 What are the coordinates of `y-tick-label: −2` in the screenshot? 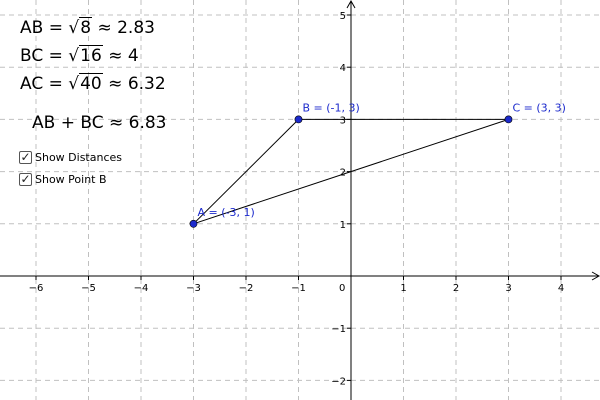 It's located at (338, 381).